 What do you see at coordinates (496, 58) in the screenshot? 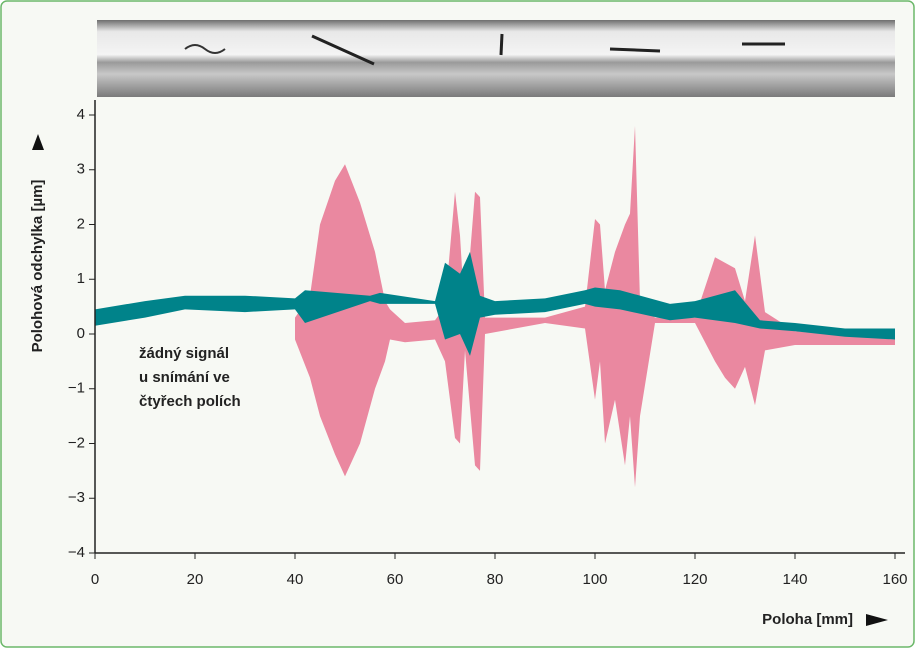
I see `photo-strip` at bounding box center [496, 58].